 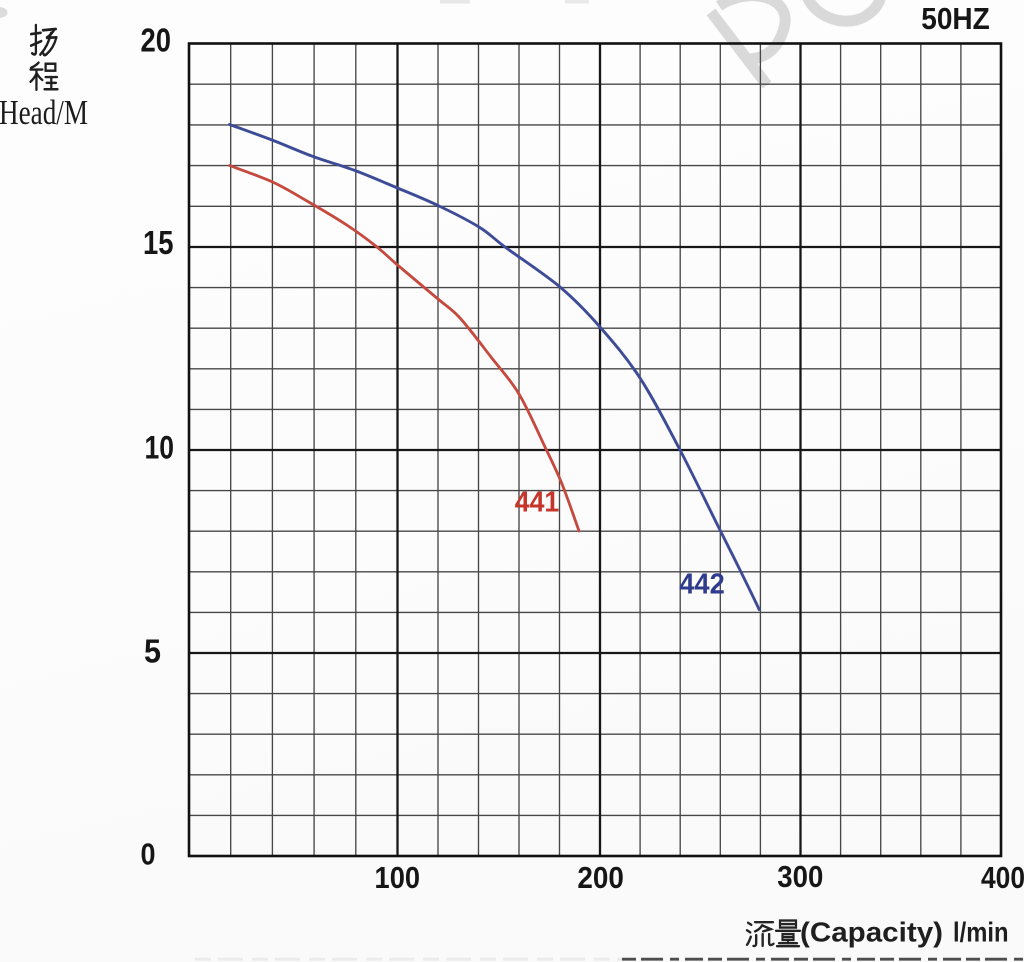 What do you see at coordinates (156, 40) in the screenshot?
I see `svg-text: 20` at bounding box center [156, 40].